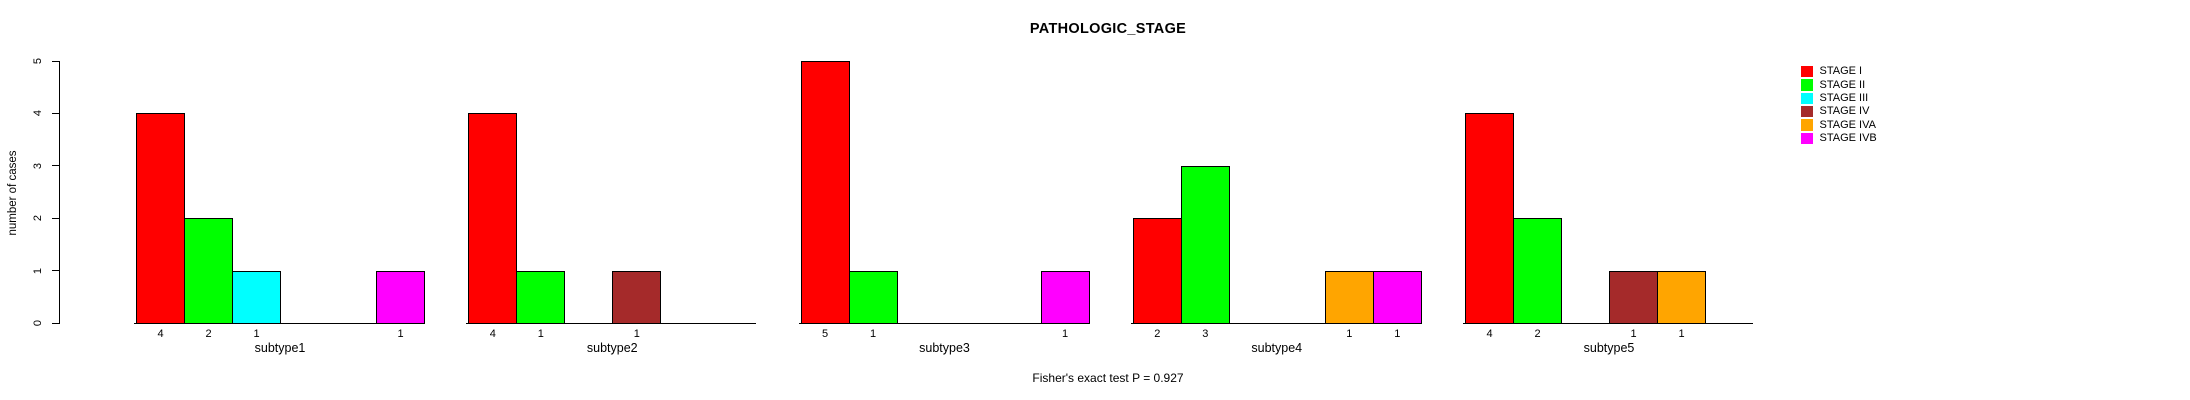  Describe the element at coordinates (1844, 111) in the screenshot. I see `legend-label: STAGE IV` at that location.